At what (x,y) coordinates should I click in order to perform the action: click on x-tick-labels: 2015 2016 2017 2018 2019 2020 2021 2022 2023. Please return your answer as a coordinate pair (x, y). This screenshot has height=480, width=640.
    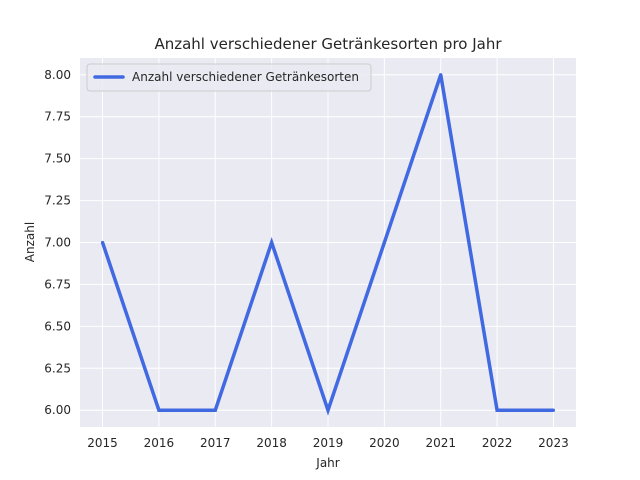
    Looking at the image, I should click on (327, 443).